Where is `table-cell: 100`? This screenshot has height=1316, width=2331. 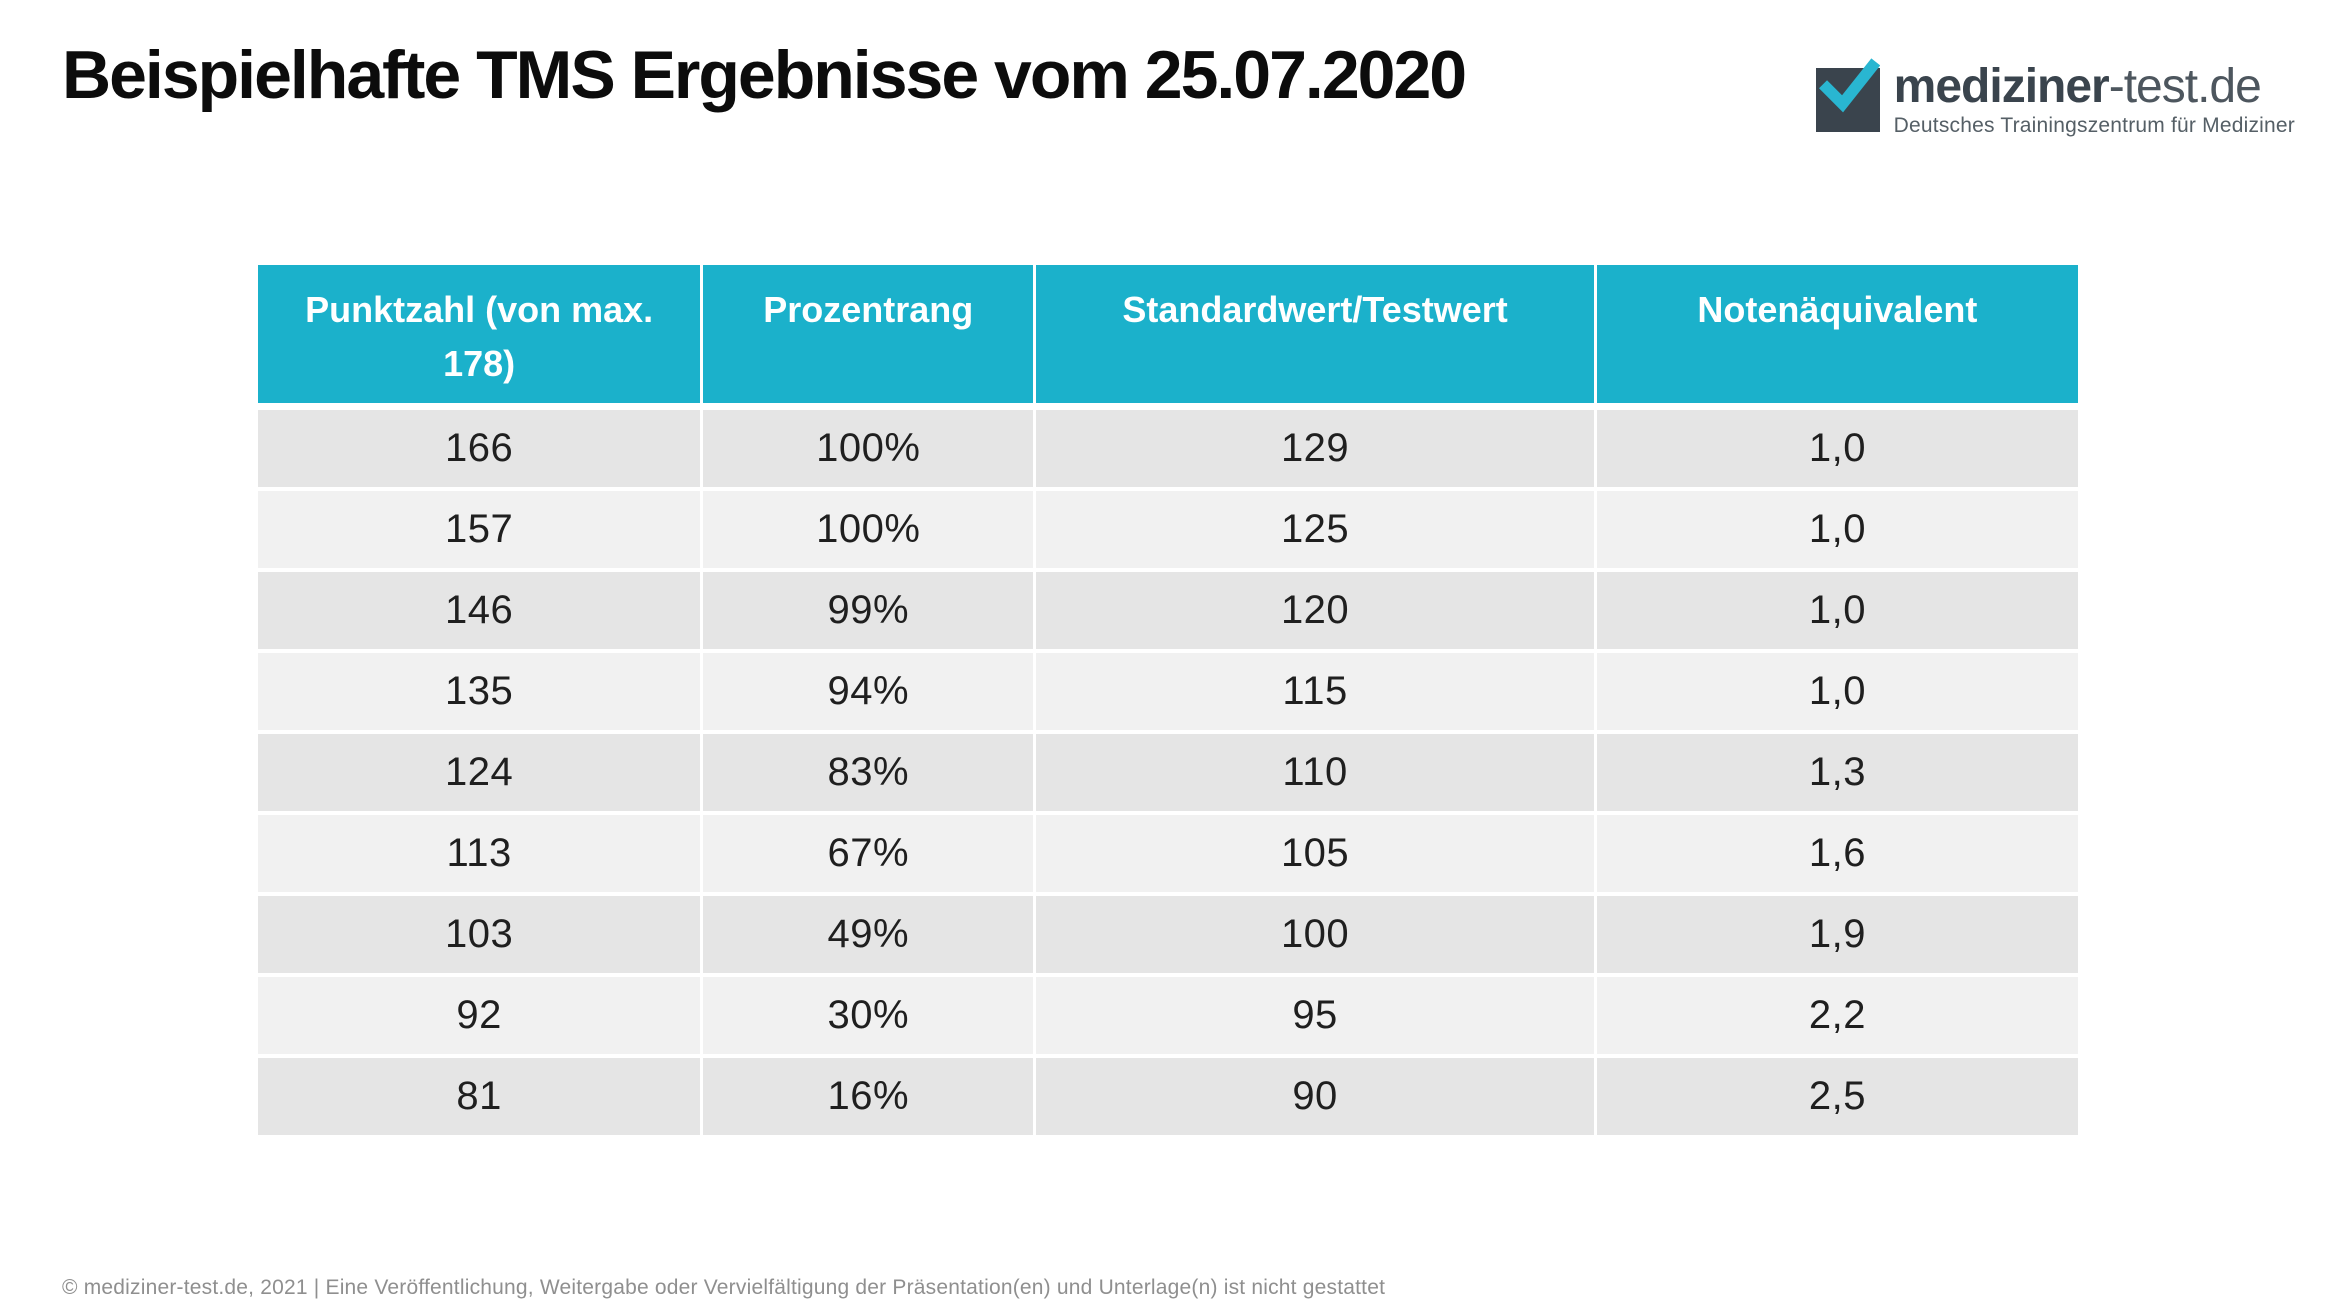
table-cell: 100 is located at coordinates (1313, 934).